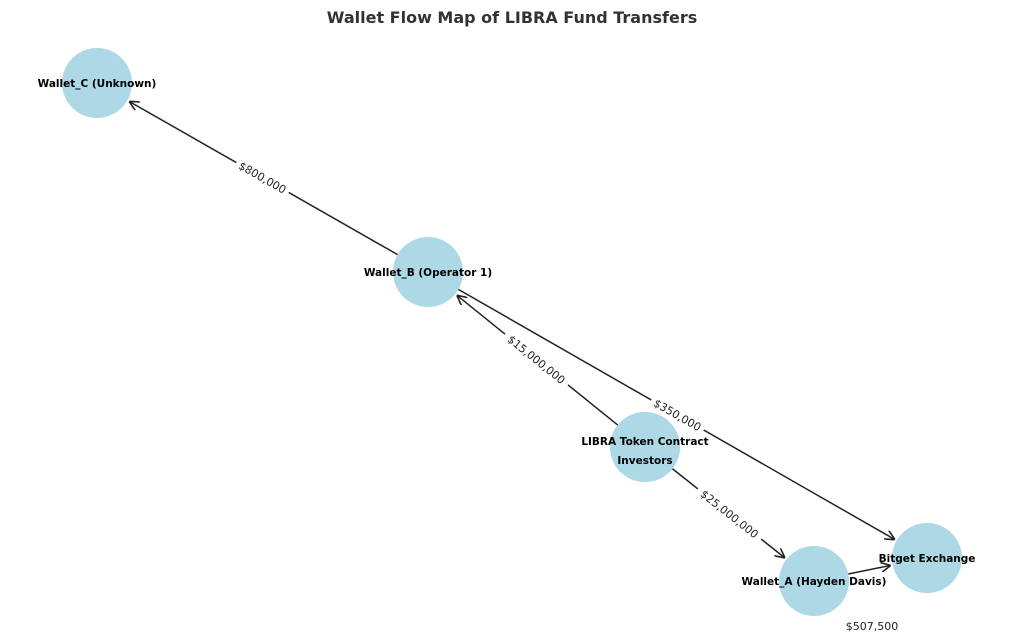  I want to click on edge-label: $15,000,000, so click(536, 359).